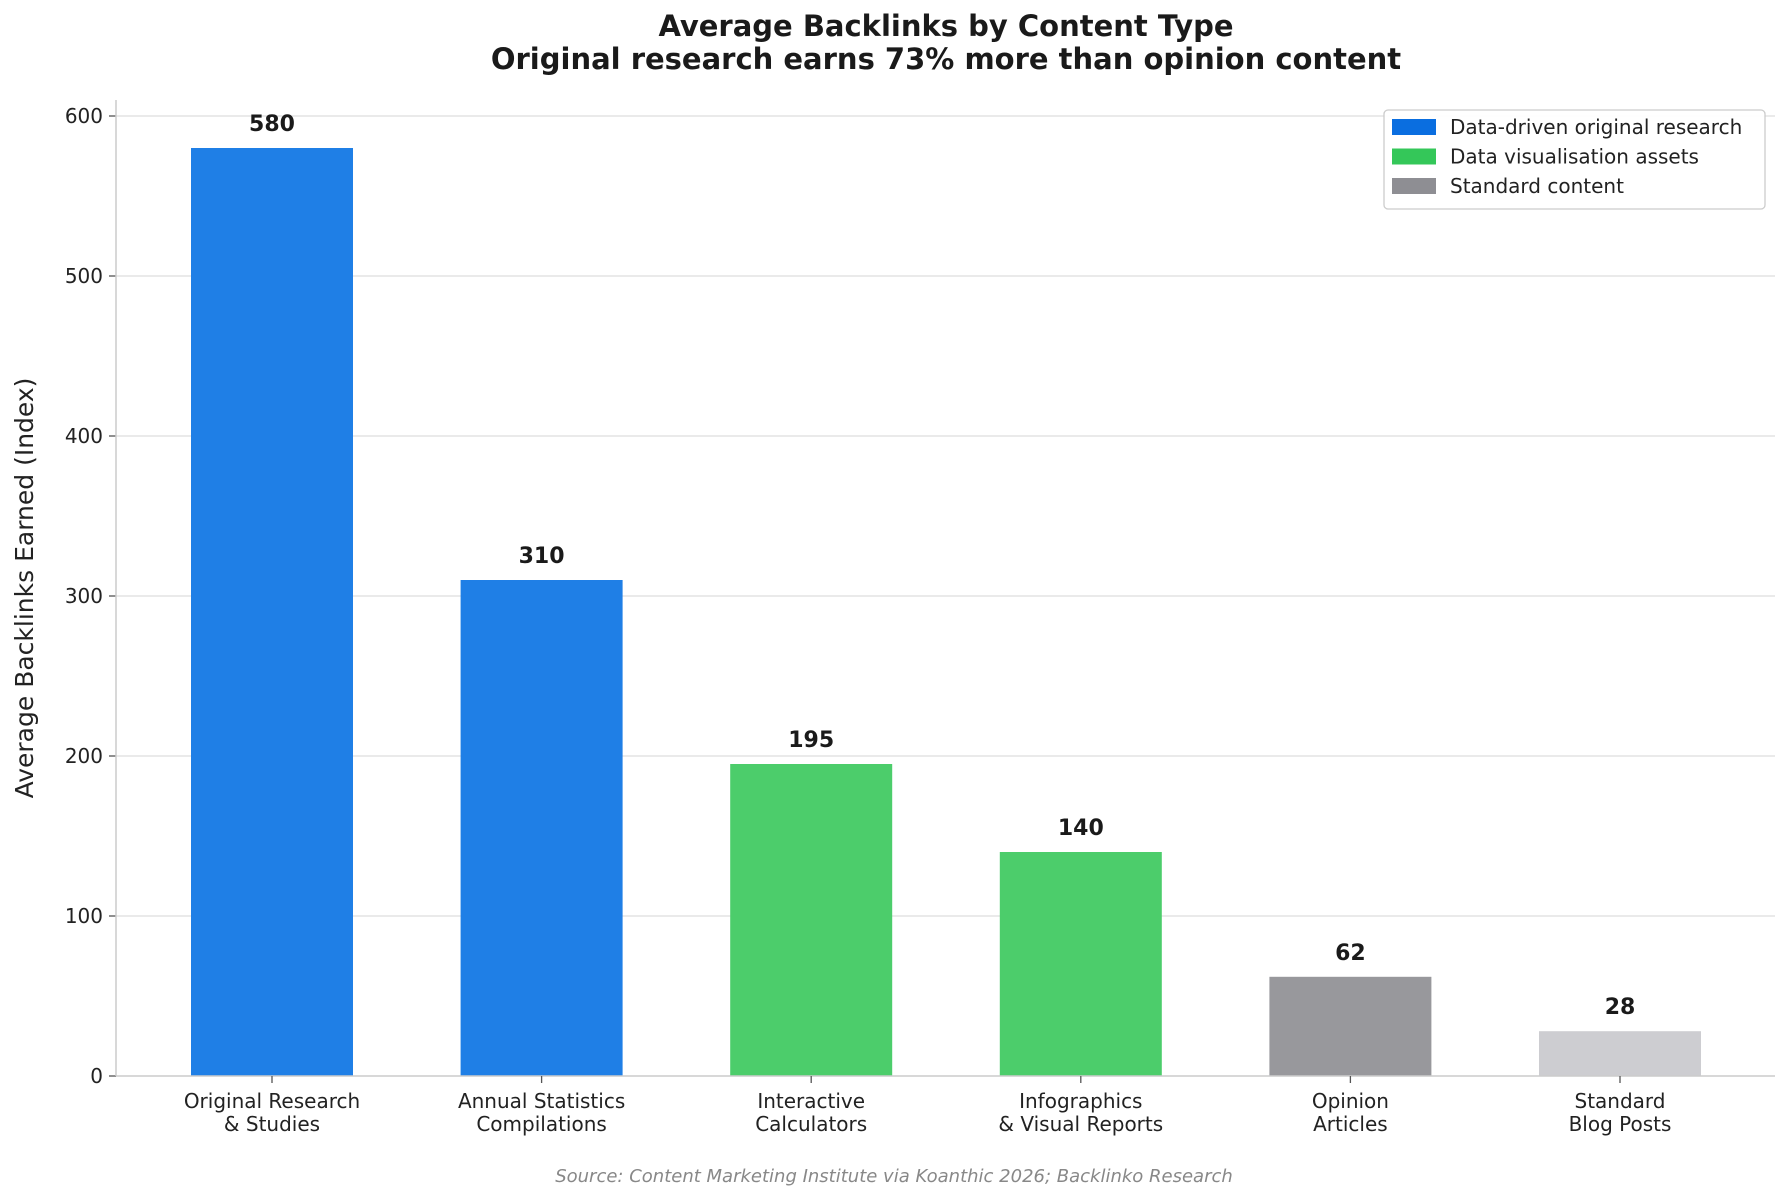 This screenshot has width=1784, height=1198. What do you see at coordinates (84, 756) in the screenshot?
I see `y-tick-label: 200` at bounding box center [84, 756].